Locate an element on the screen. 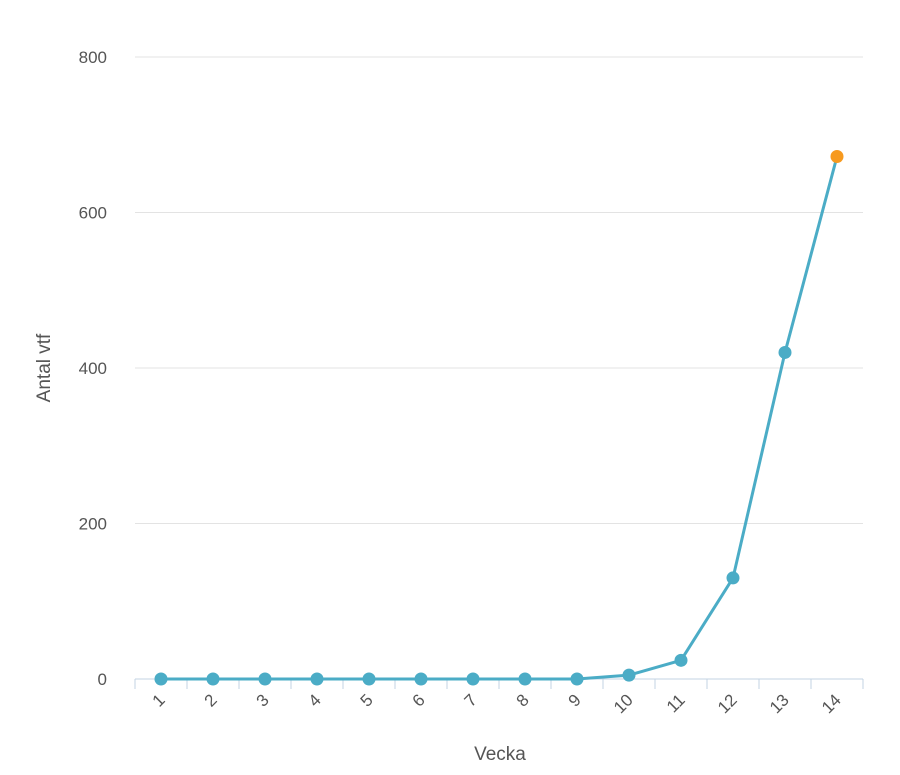 This screenshot has width=900, height=775. x-tick-label: 7 is located at coordinates (471, 700).